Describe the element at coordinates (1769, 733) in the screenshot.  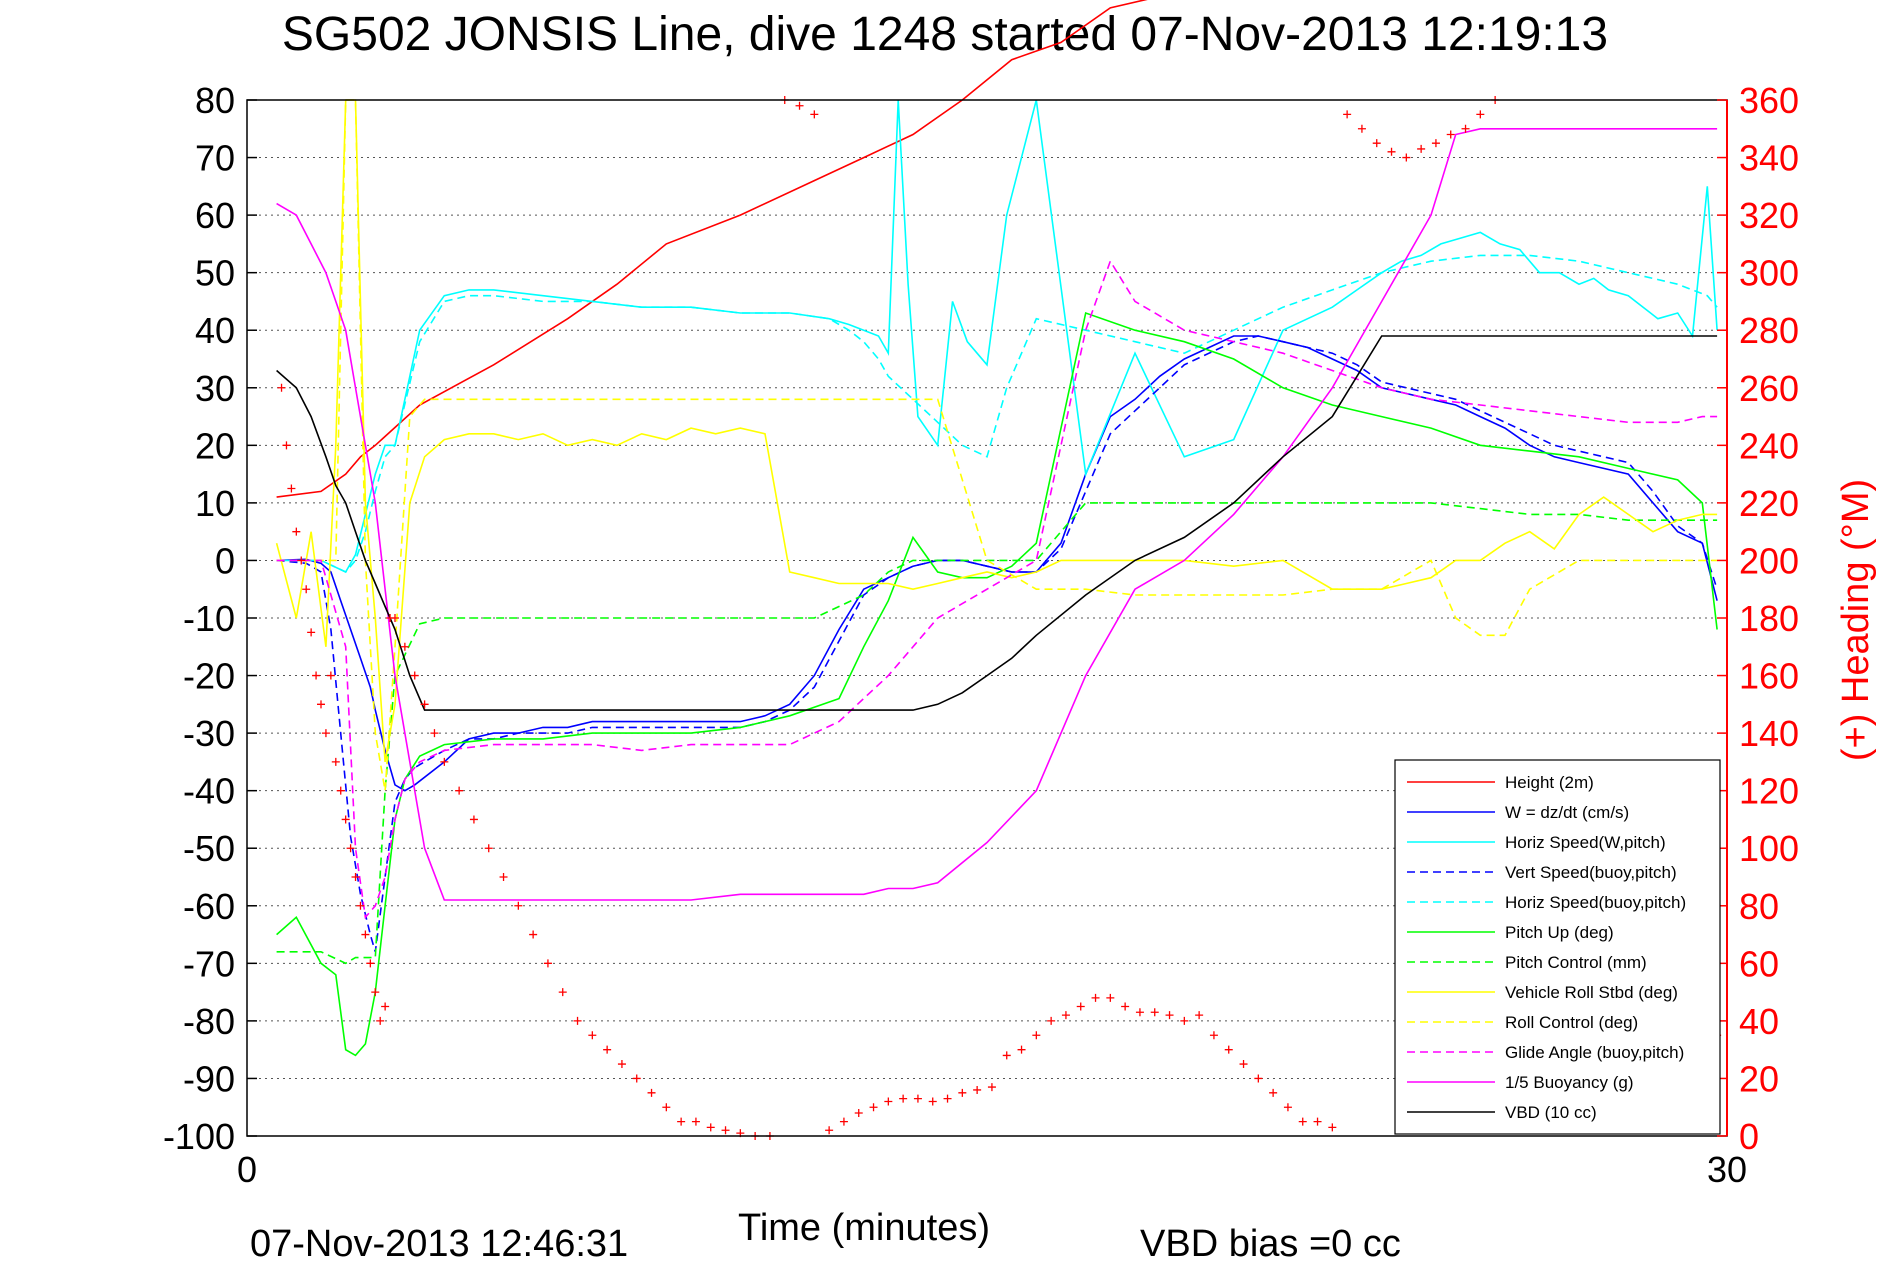
I see `y-right-tick-label: 140` at that location.